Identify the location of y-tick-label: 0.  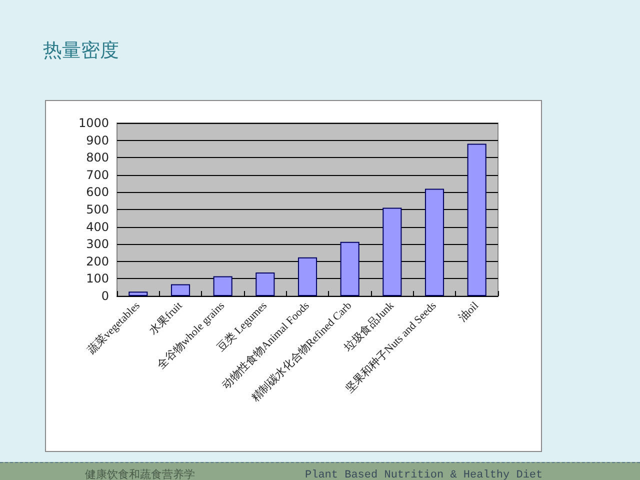
(105, 296).